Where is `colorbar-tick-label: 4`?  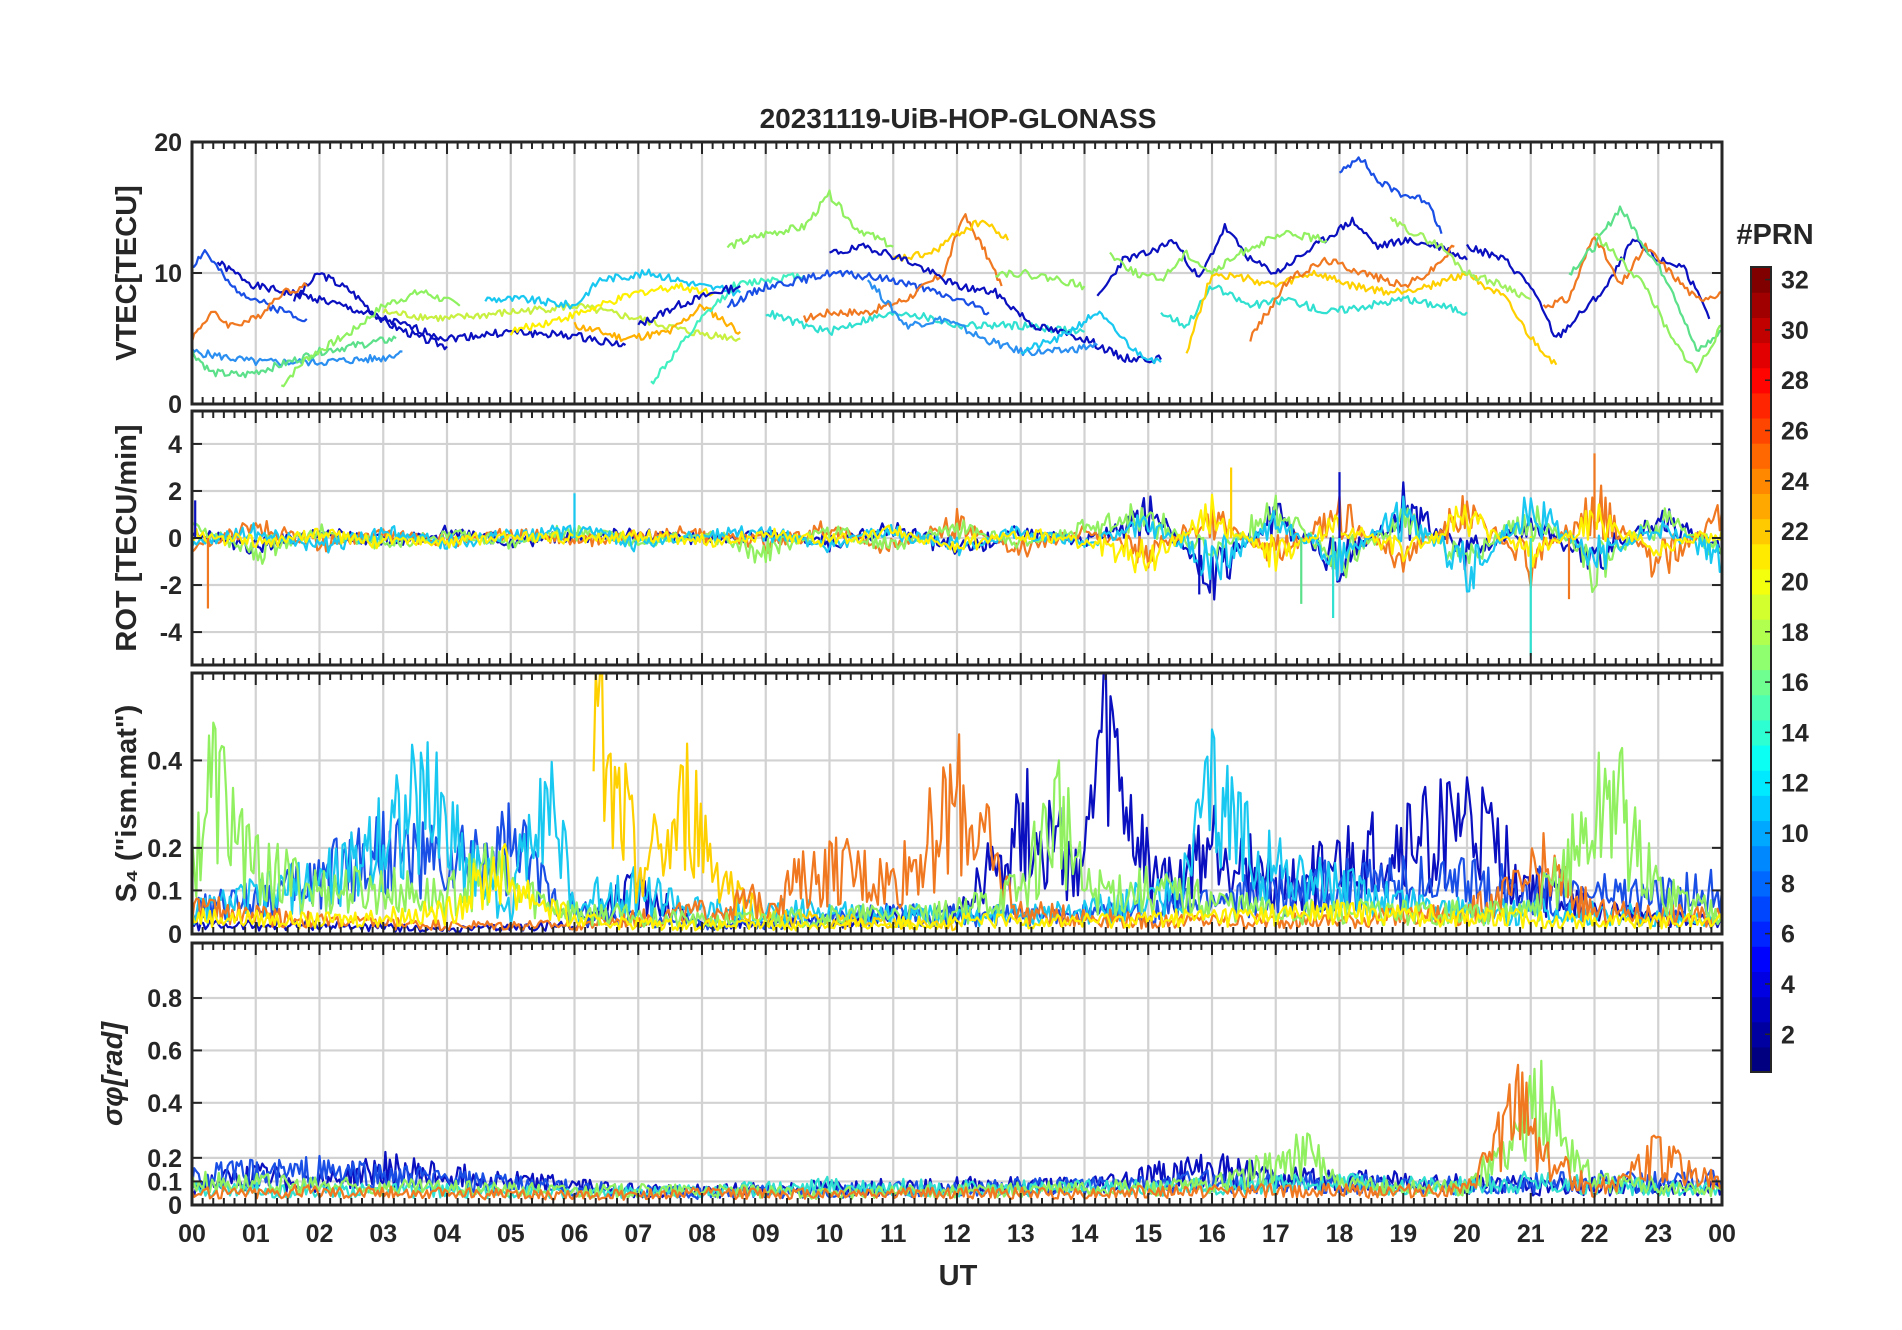
colorbar-tick-label: 4 is located at coordinates (1788, 985).